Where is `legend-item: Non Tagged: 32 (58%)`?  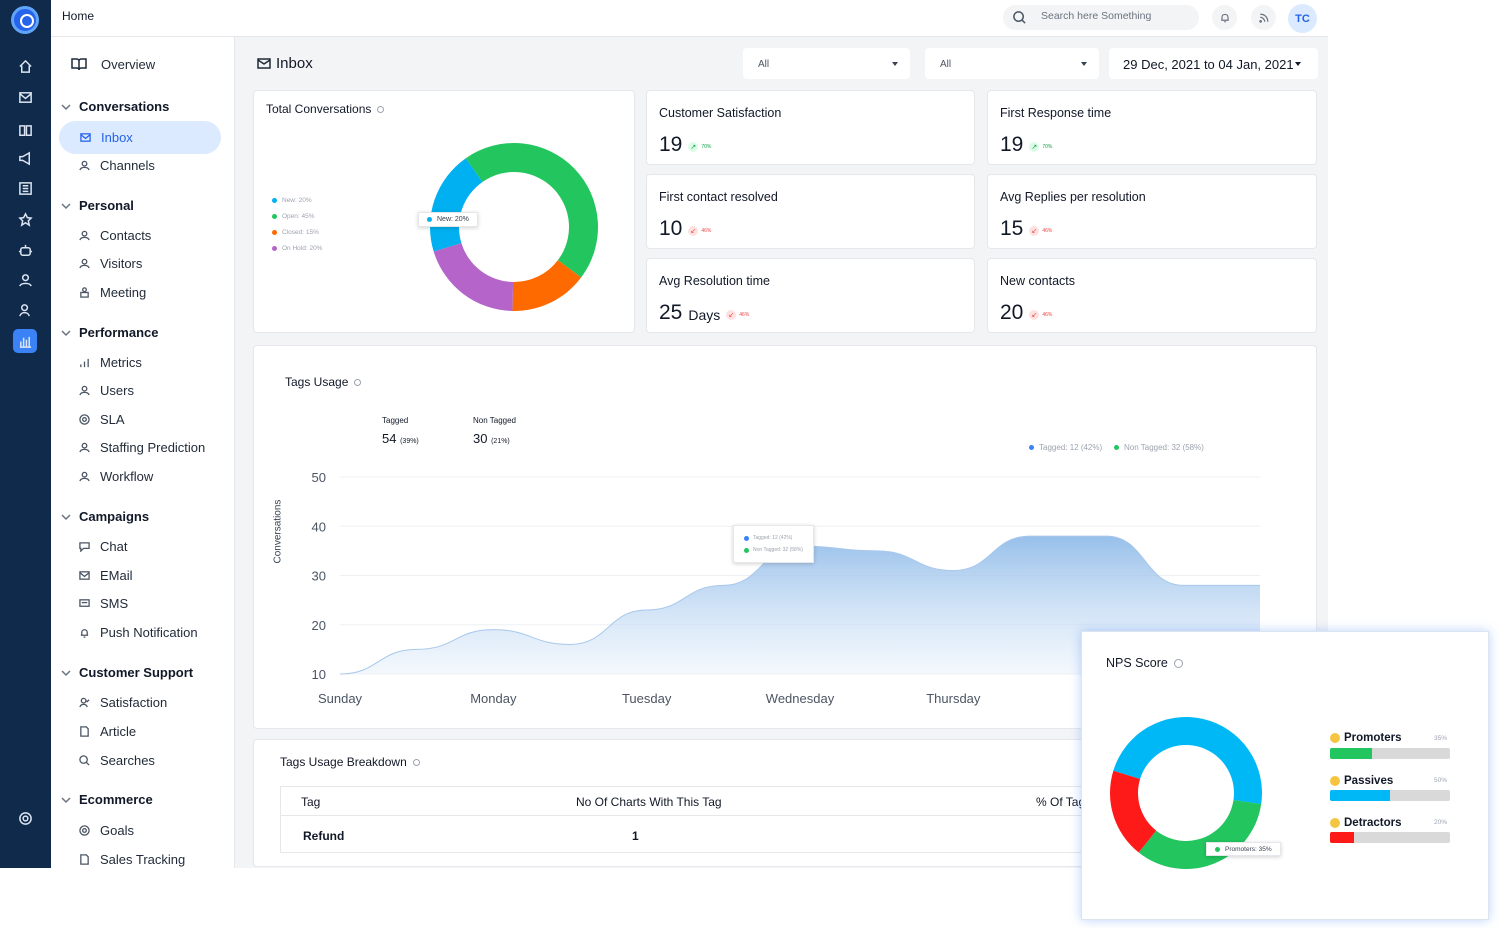
legend-item: Non Tagged: 32 (58%) is located at coordinates (1159, 447).